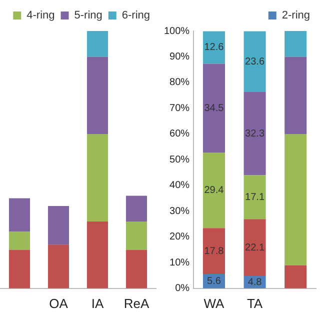 Image resolution: width=320 pixels, height=320 pixels. Describe the element at coordinates (255, 282) in the screenshot. I see `data-label: 4.8` at that location.